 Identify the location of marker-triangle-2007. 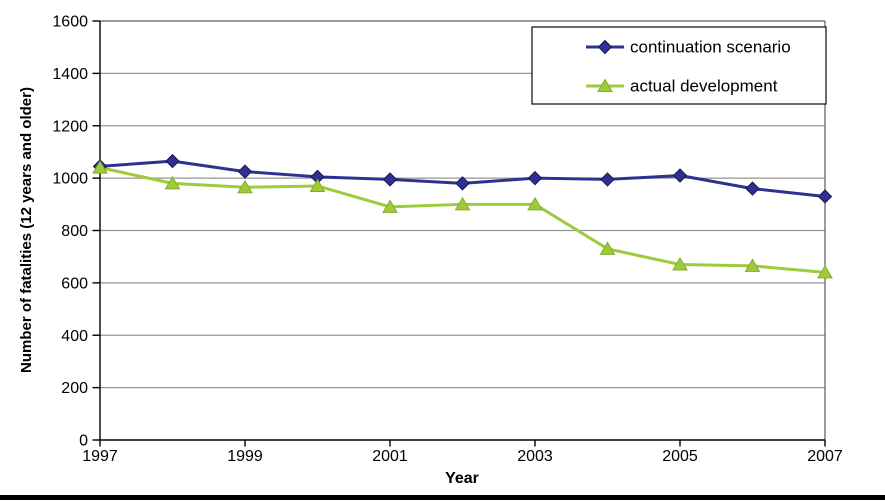
(825, 271).